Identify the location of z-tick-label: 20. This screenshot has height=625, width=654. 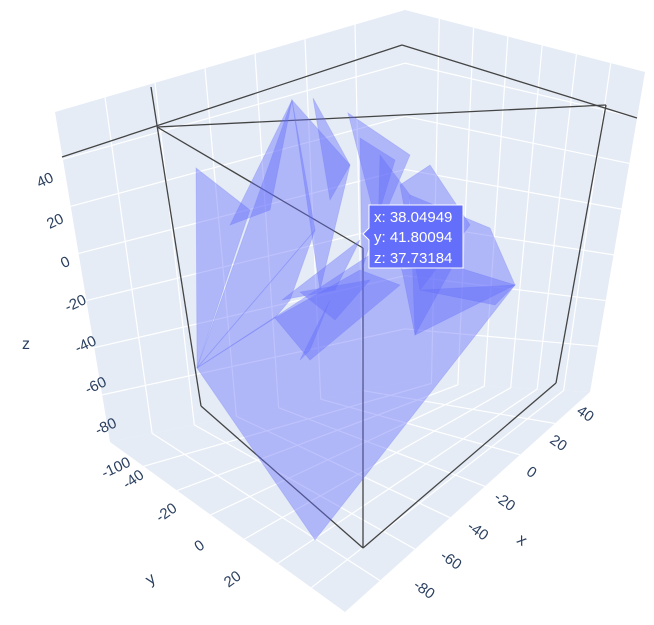
(55, 221).